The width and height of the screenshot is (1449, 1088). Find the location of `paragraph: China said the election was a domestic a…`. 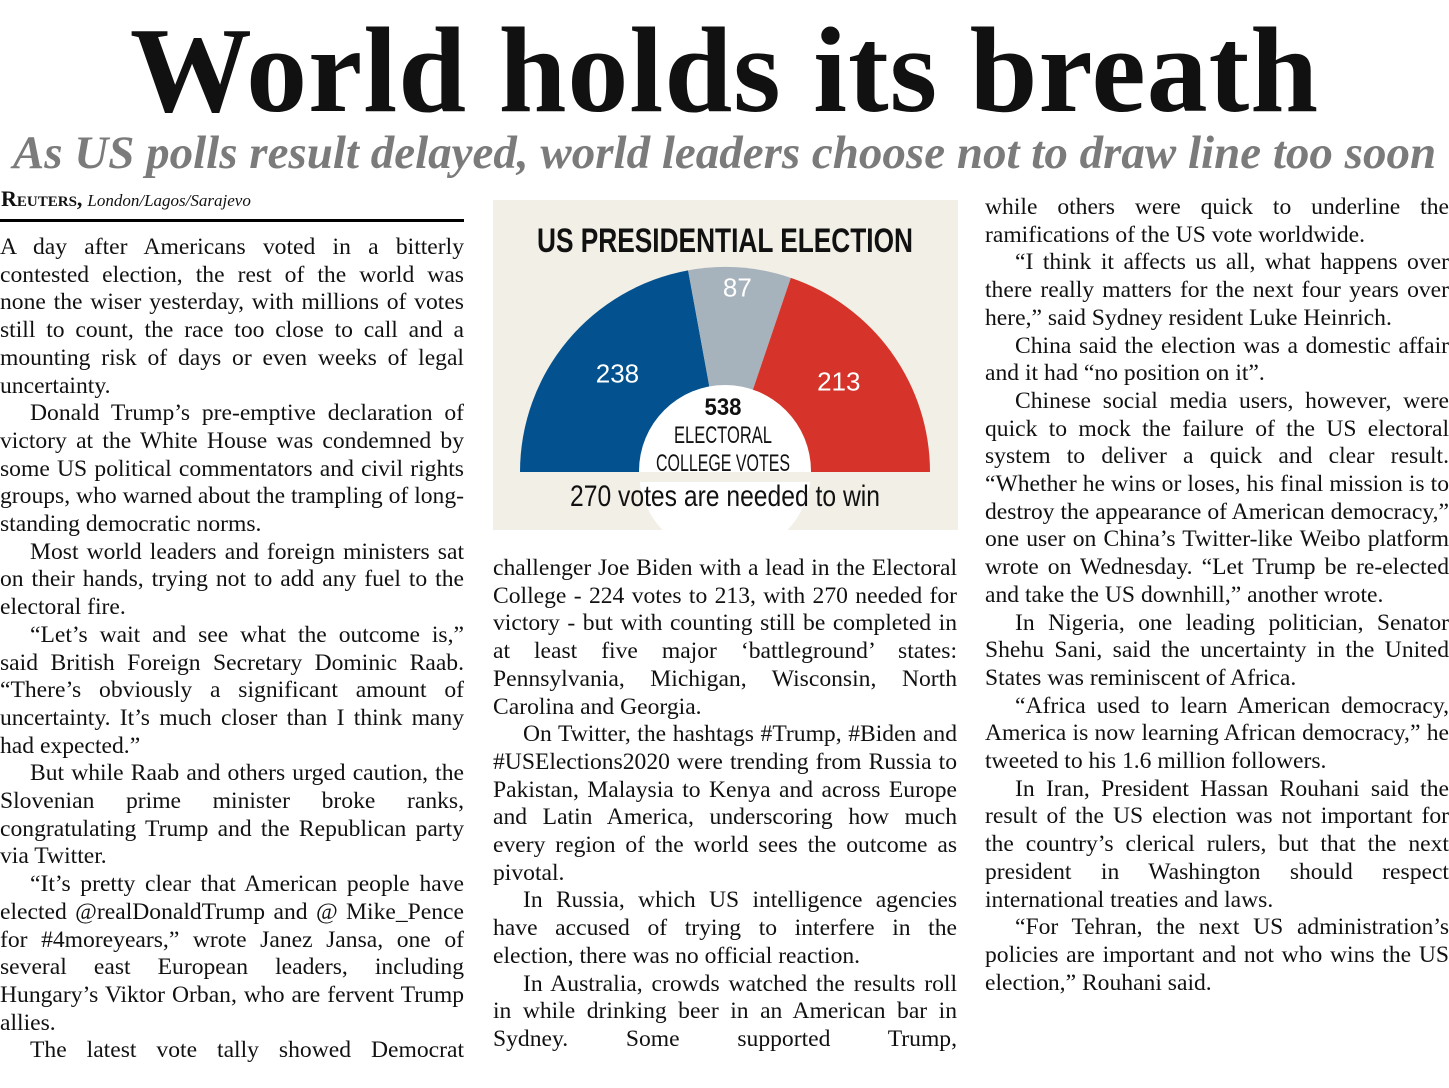

paragraph: China said the election was a domestic a… is located at coordinates (1217, 359).